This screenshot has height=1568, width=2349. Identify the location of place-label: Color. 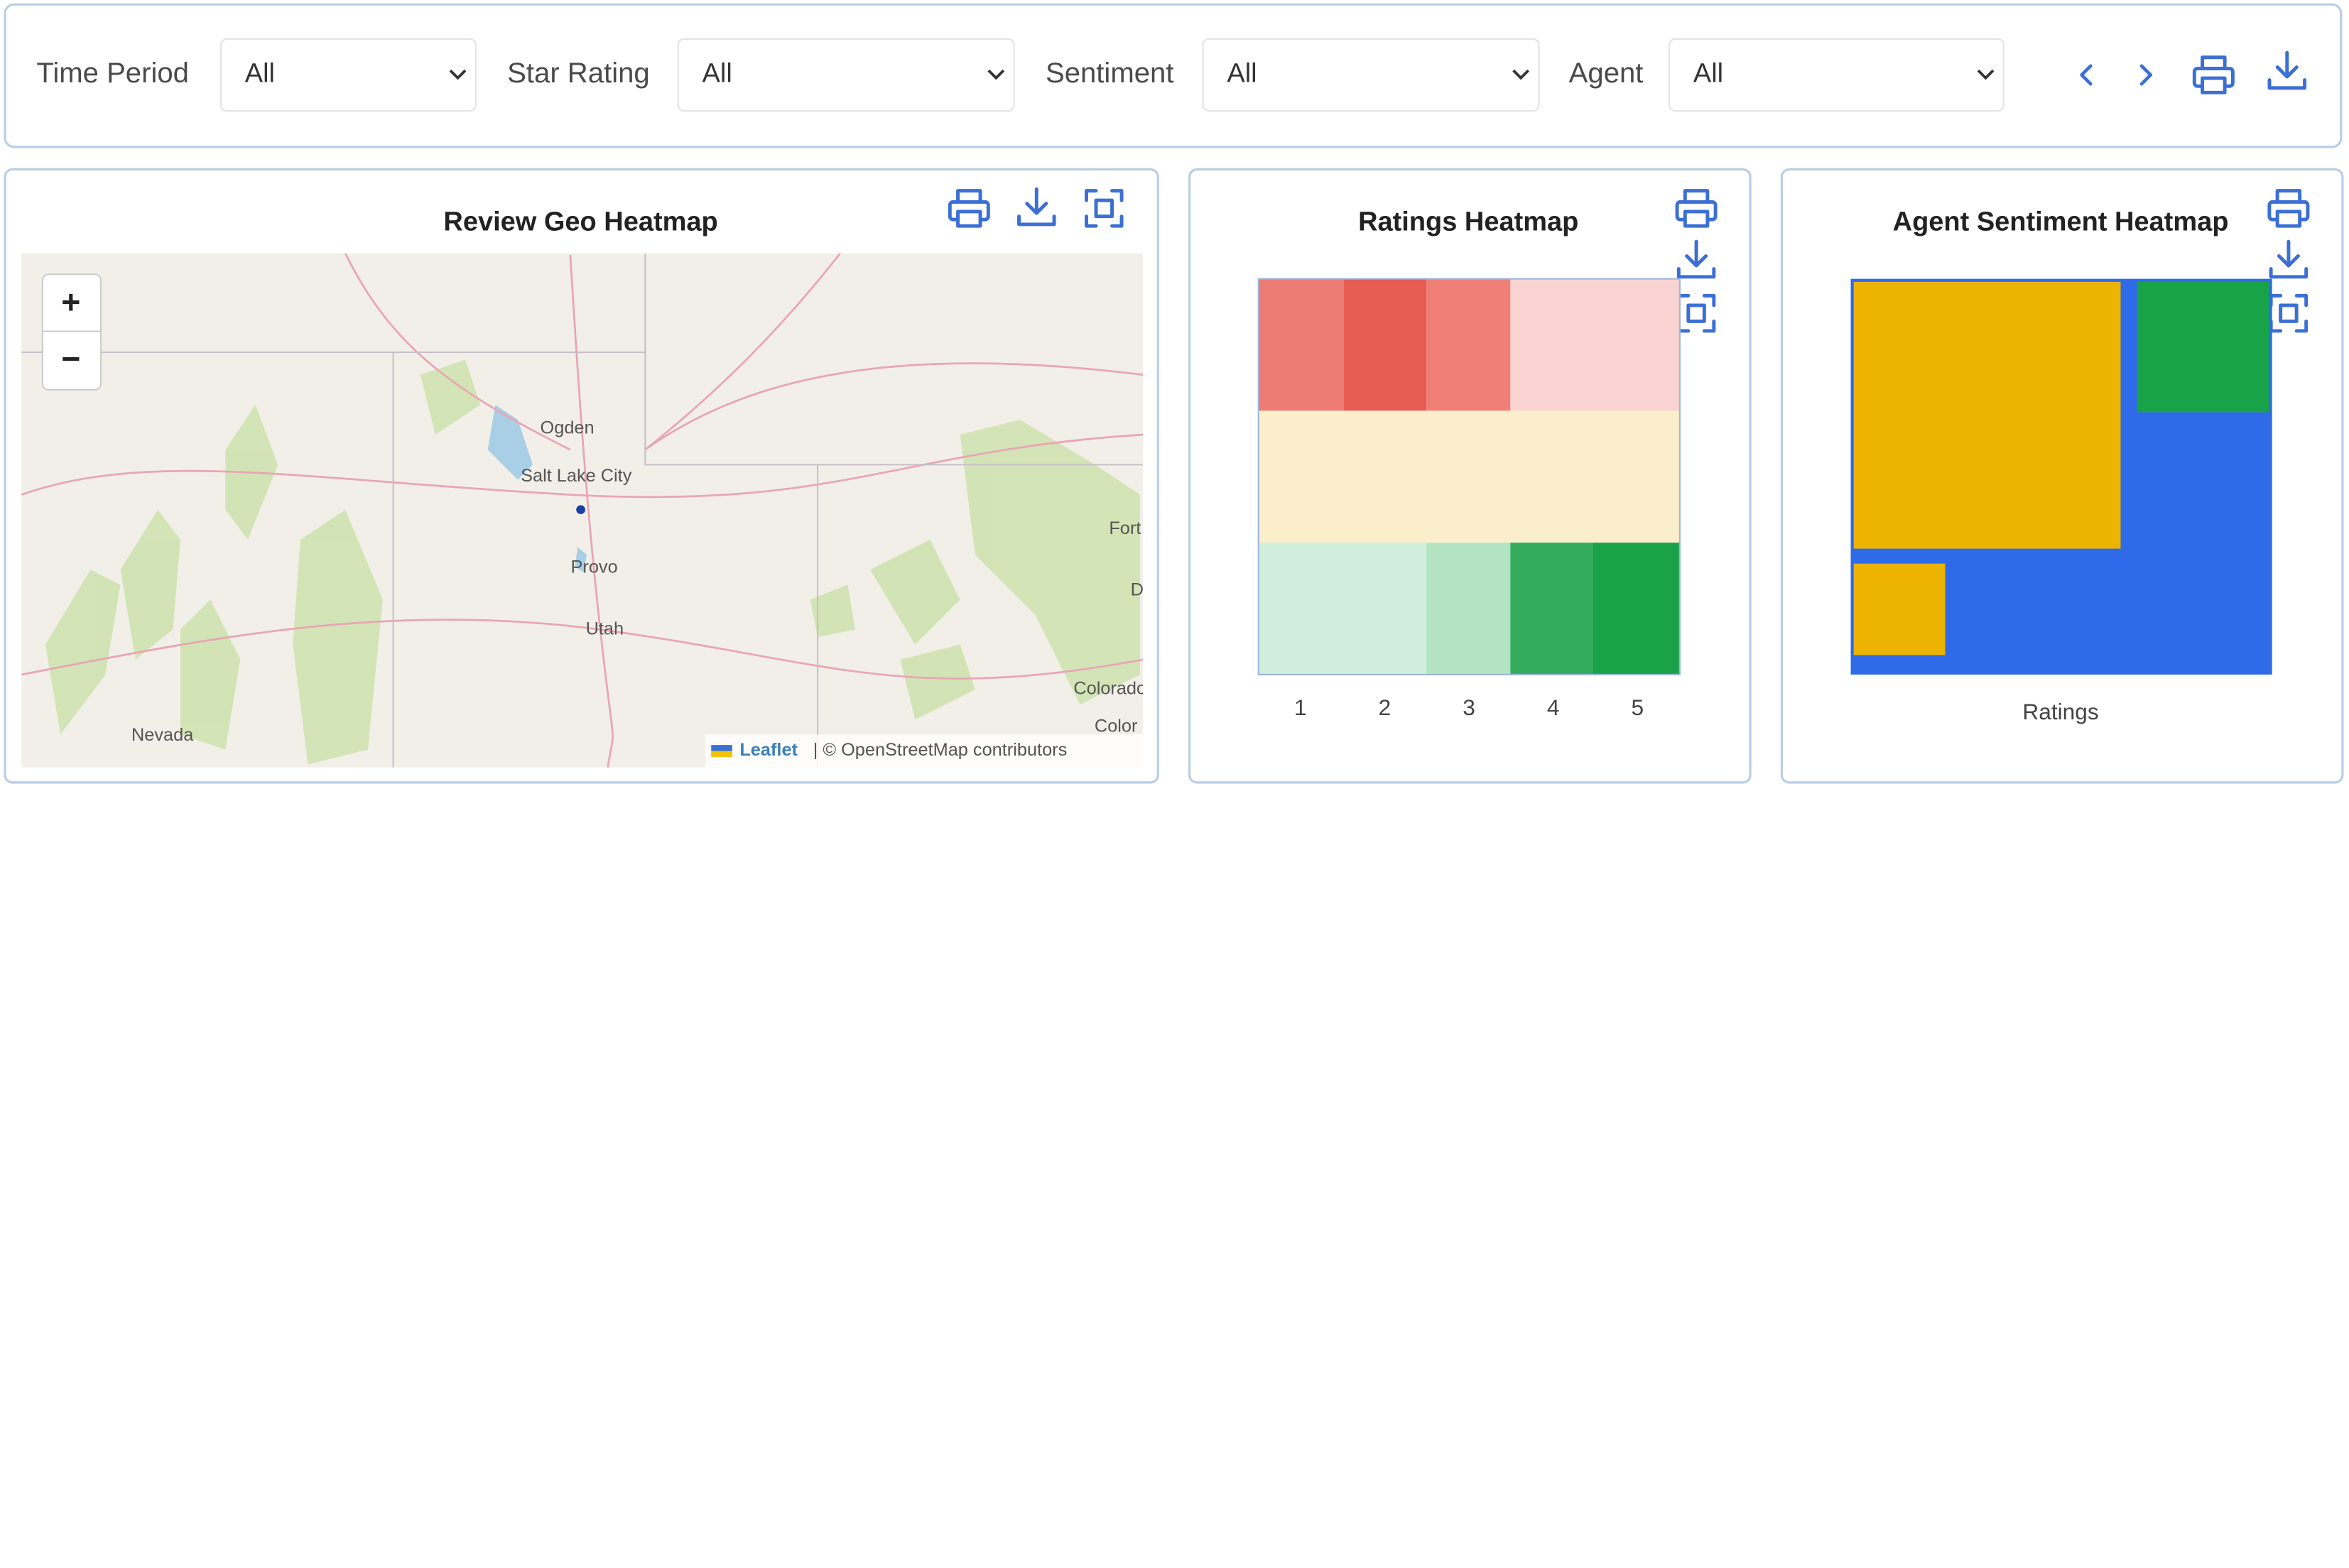
(1116, 726).